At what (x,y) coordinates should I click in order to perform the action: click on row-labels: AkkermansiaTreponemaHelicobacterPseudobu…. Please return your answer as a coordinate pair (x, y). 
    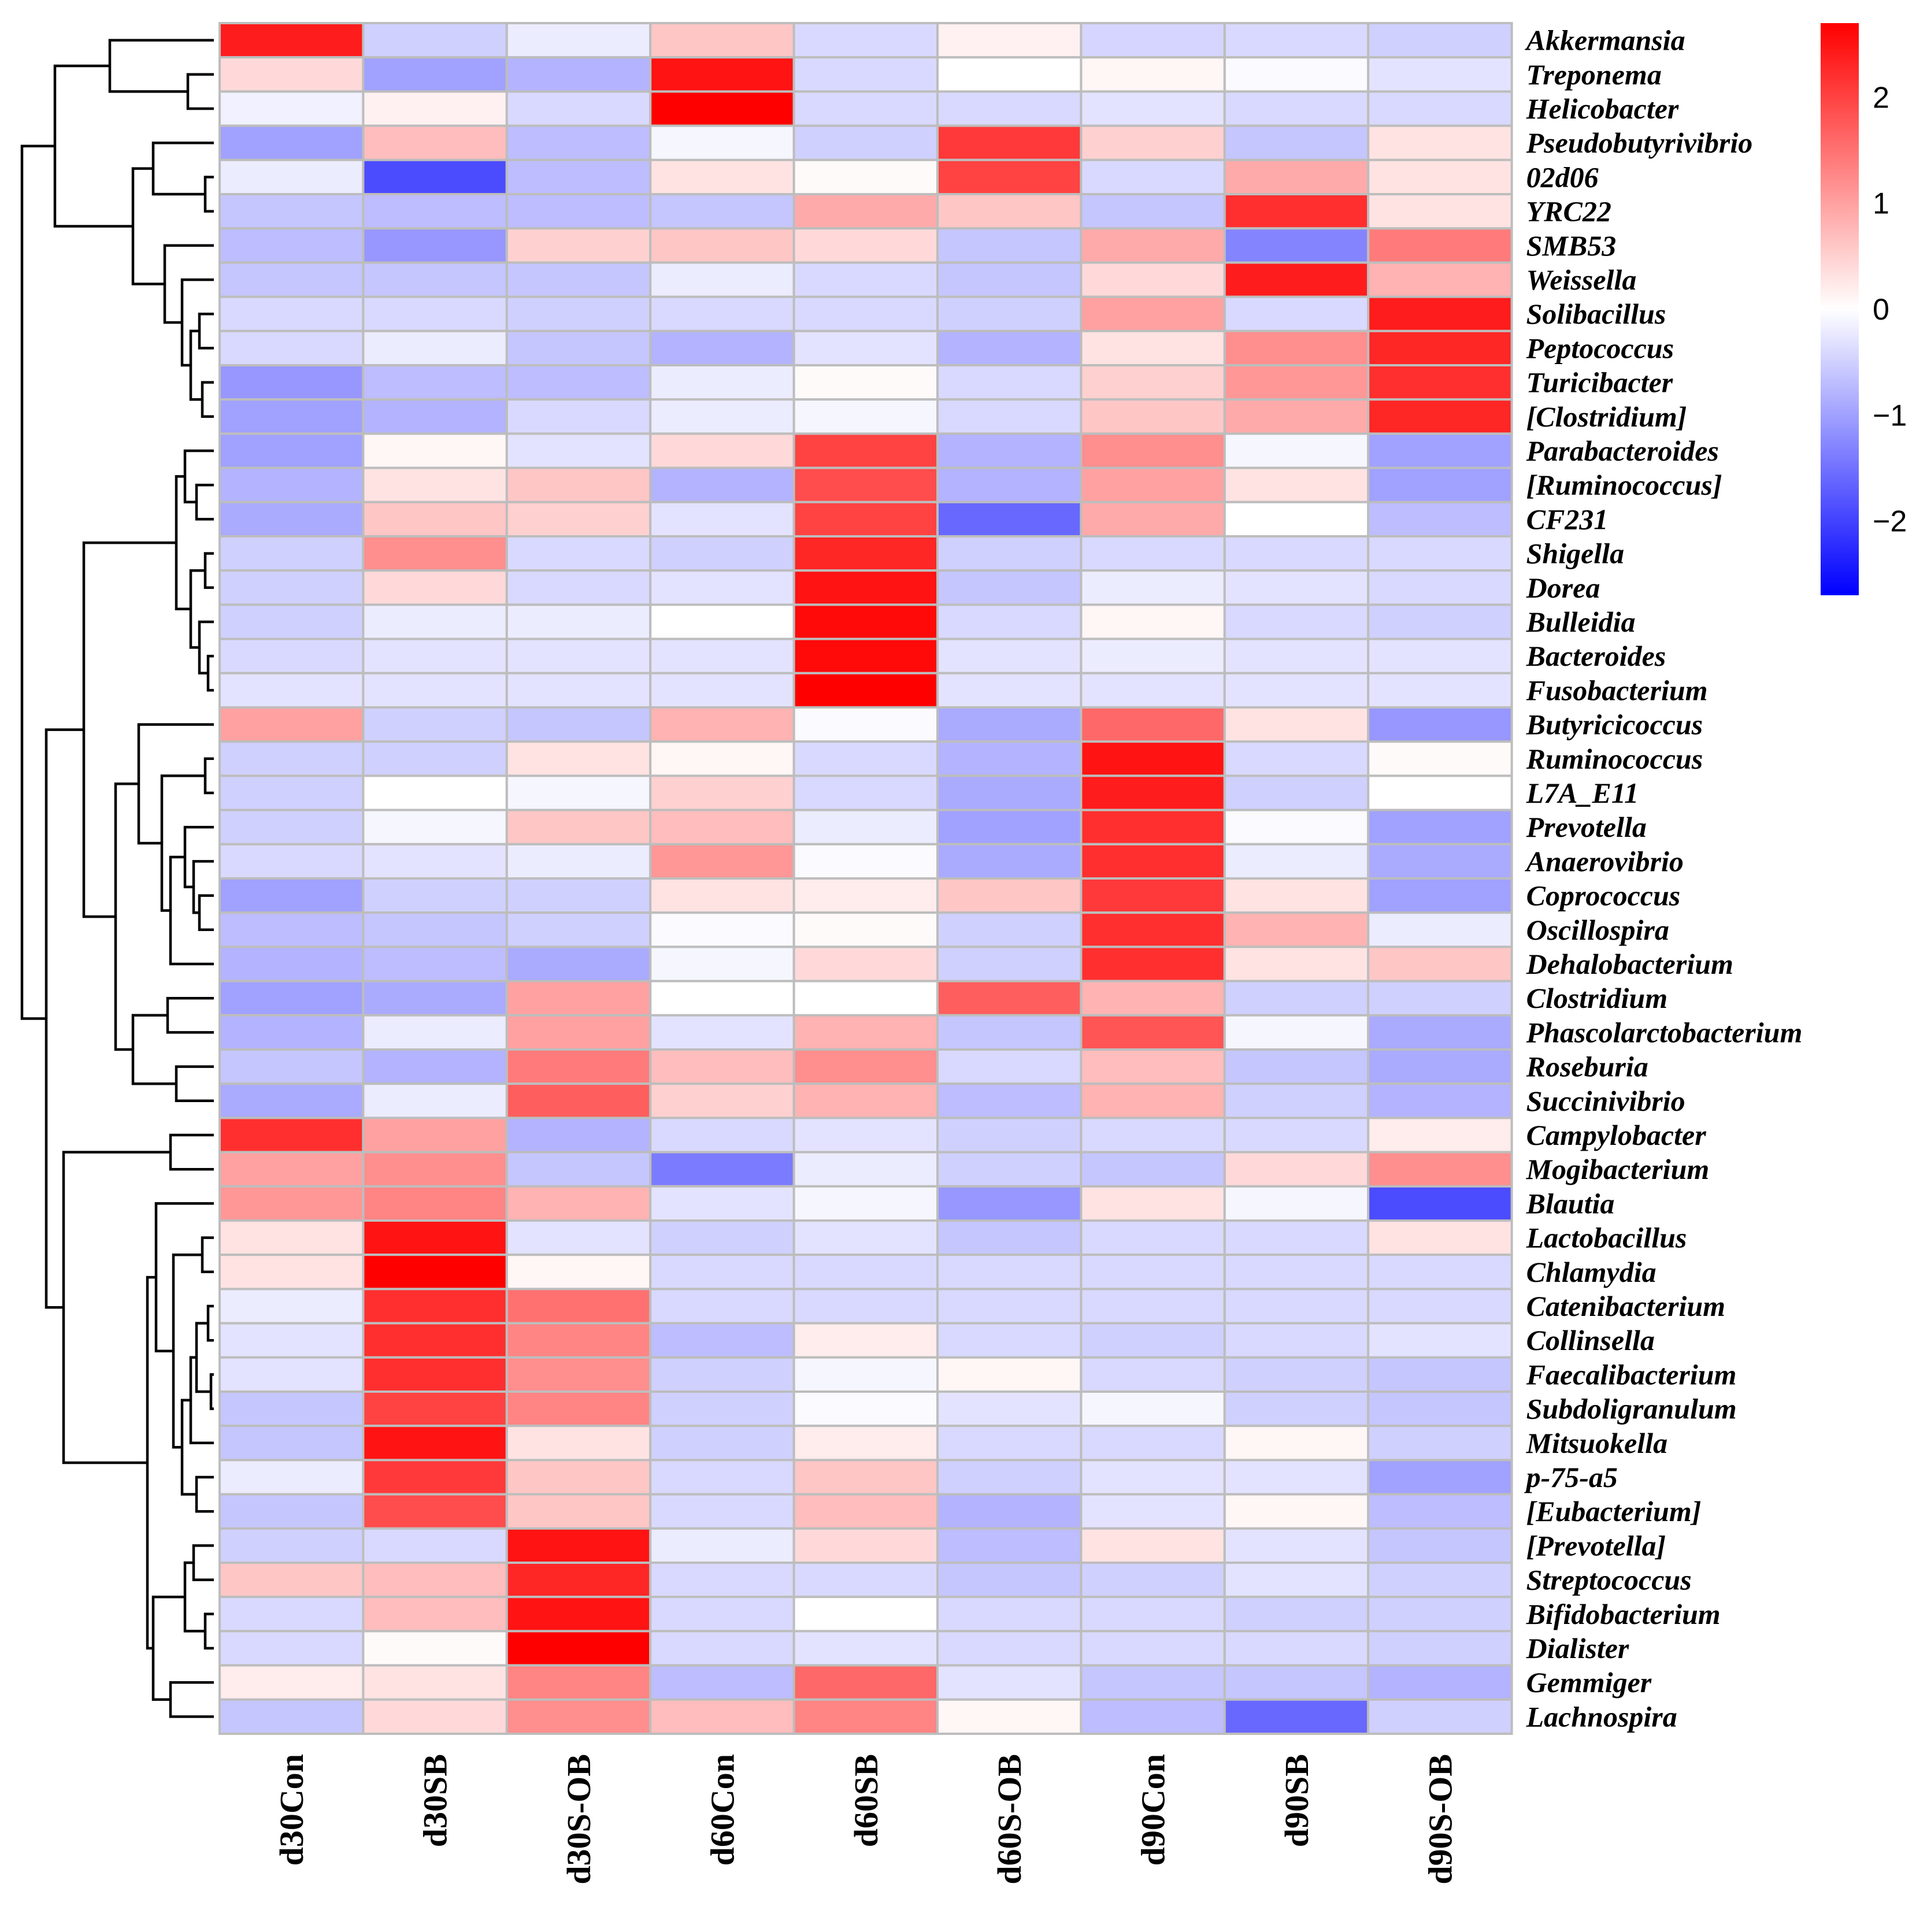
    Looking at the image, I should click on (1664, 878).